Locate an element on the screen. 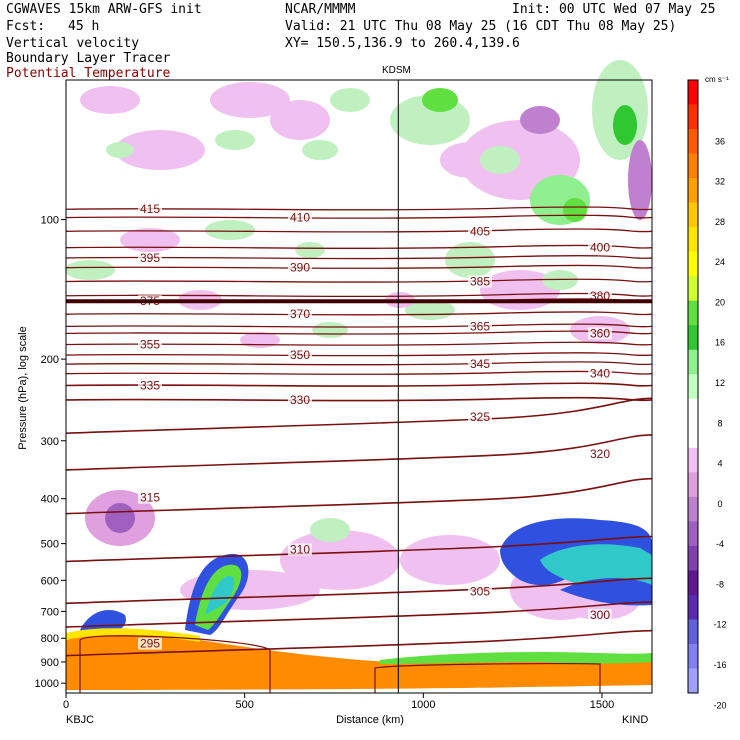  theta-label-410: 410 is located at coordinates (300, 218).